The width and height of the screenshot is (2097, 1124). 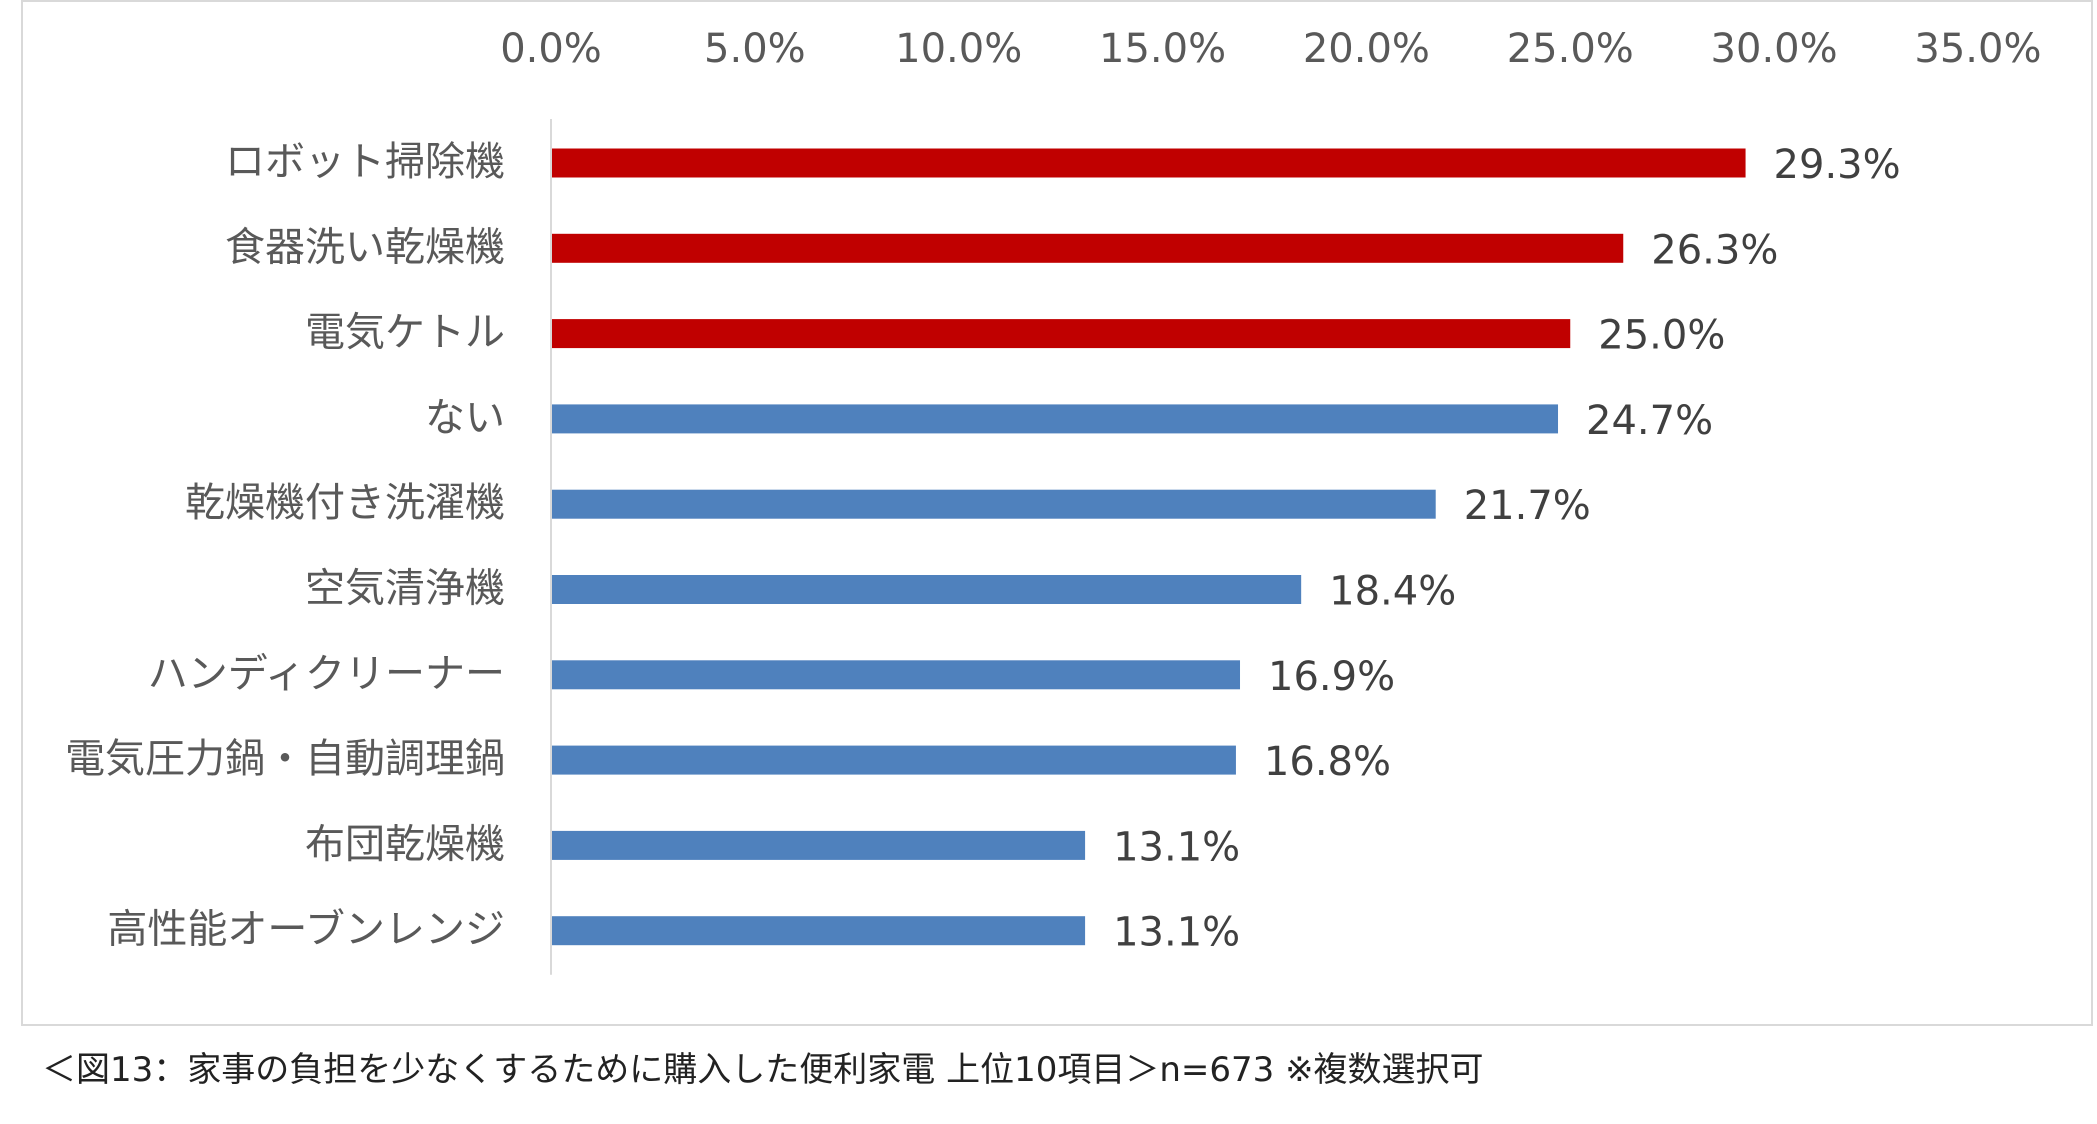 I want to click on x-tick-label: 30.0%, so click(x=1774, y=49).